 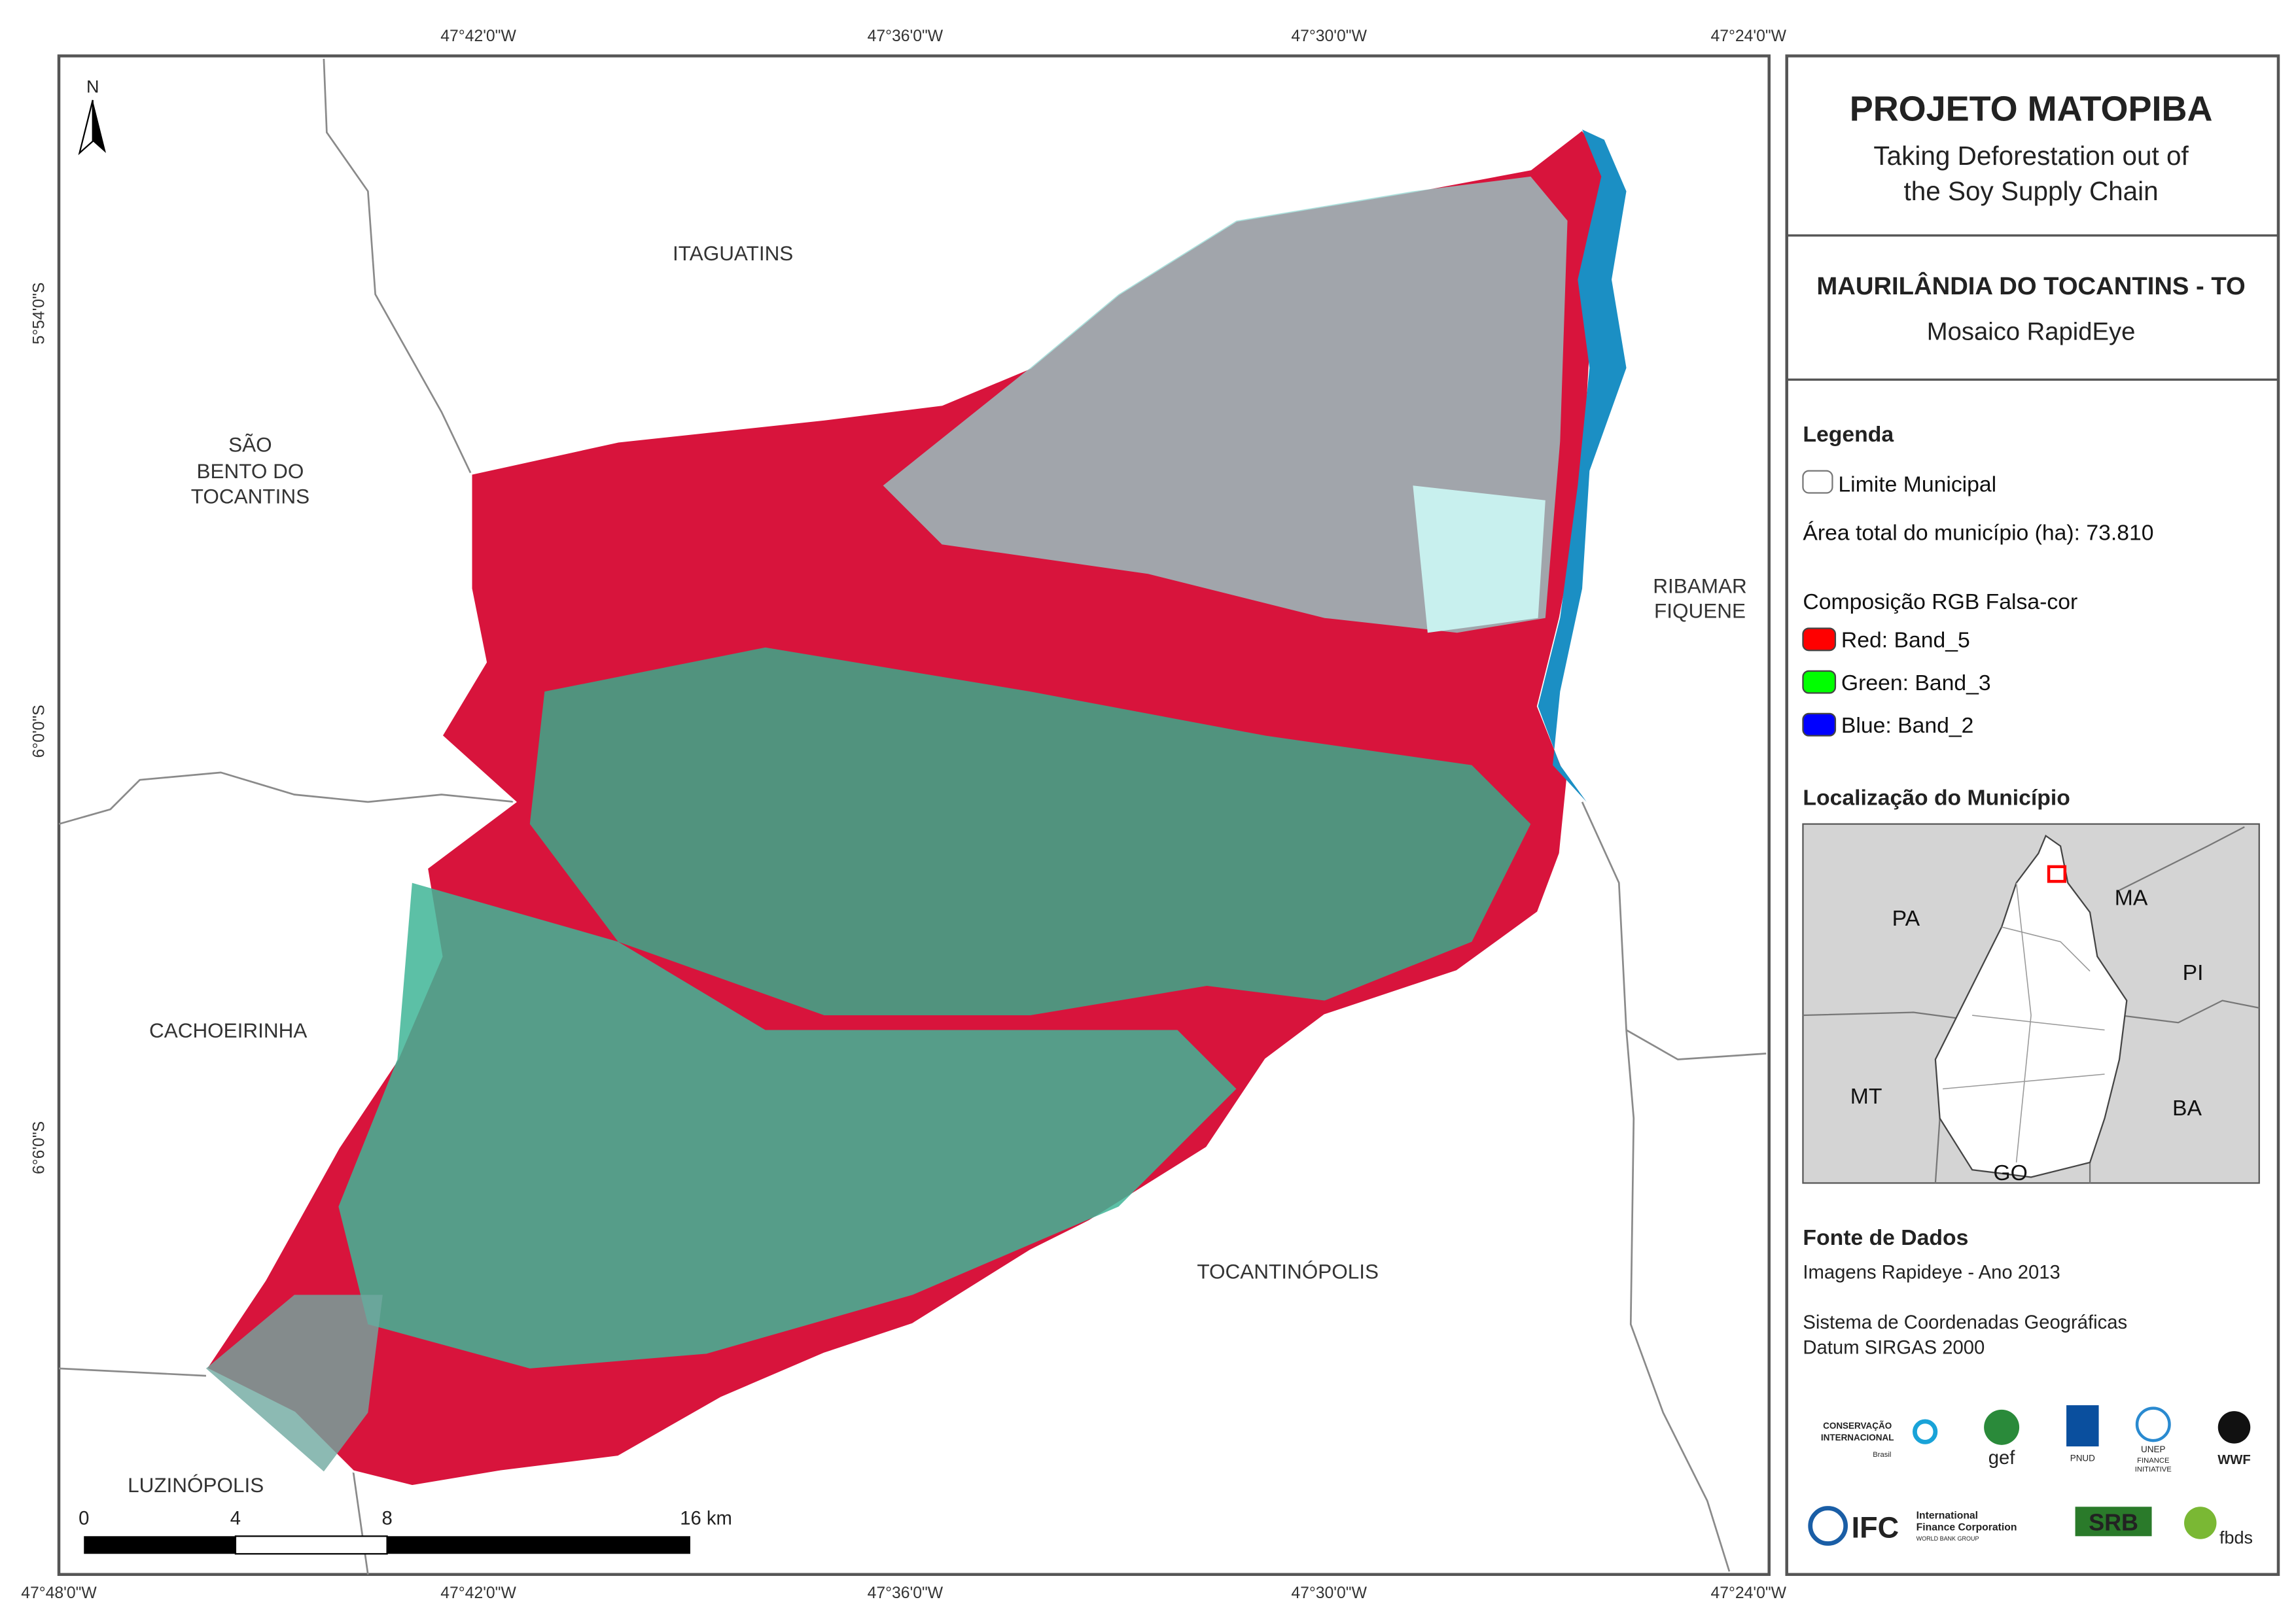 What do you see at coordinates (2002, 1459) in the screenshot?
I see `logo-text: gef` at bounding box center [2002, 1459].